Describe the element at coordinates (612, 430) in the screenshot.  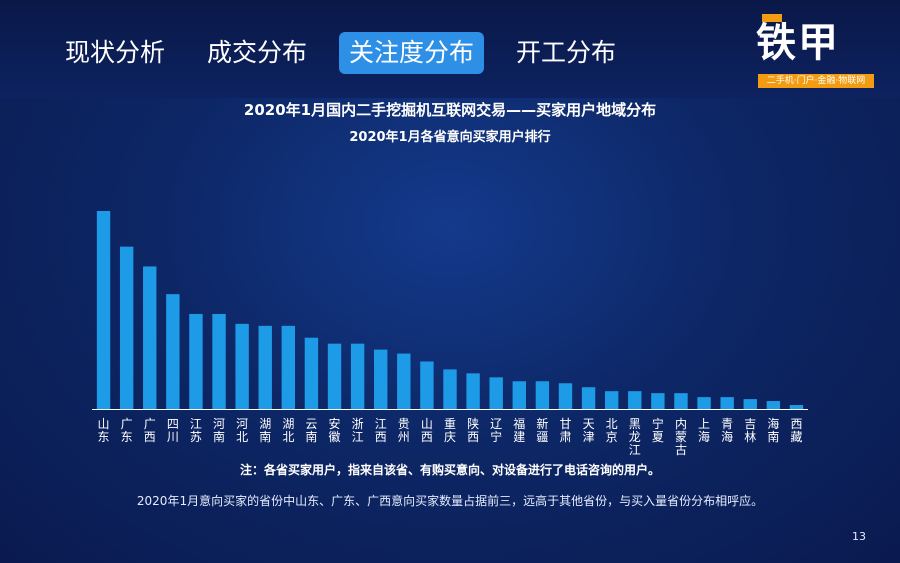
I see `category-label-22: 北京` at that location.